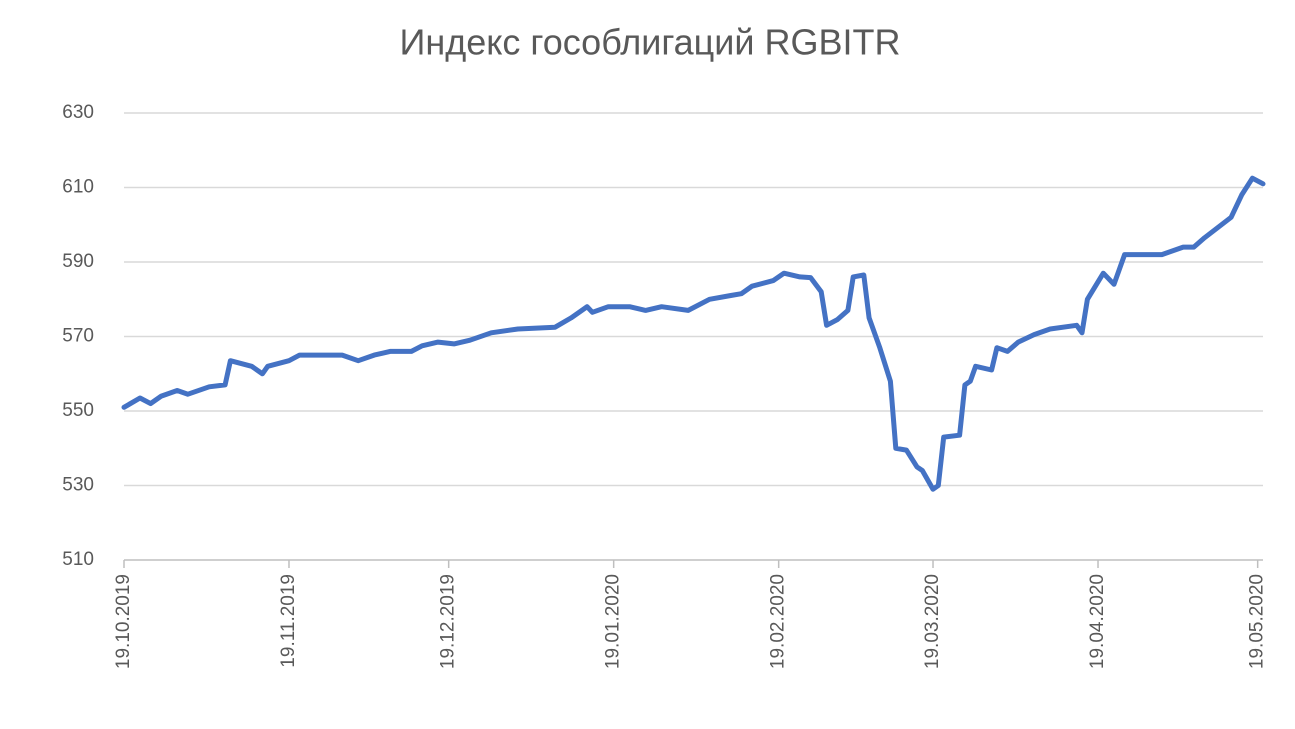 Image resolution: width=1295 pixels, height=729 pixels. What do you see at coordinates (78, 187) in the screenshot?
I see `y-tick-label: 610` at bounding box center [78, 187].